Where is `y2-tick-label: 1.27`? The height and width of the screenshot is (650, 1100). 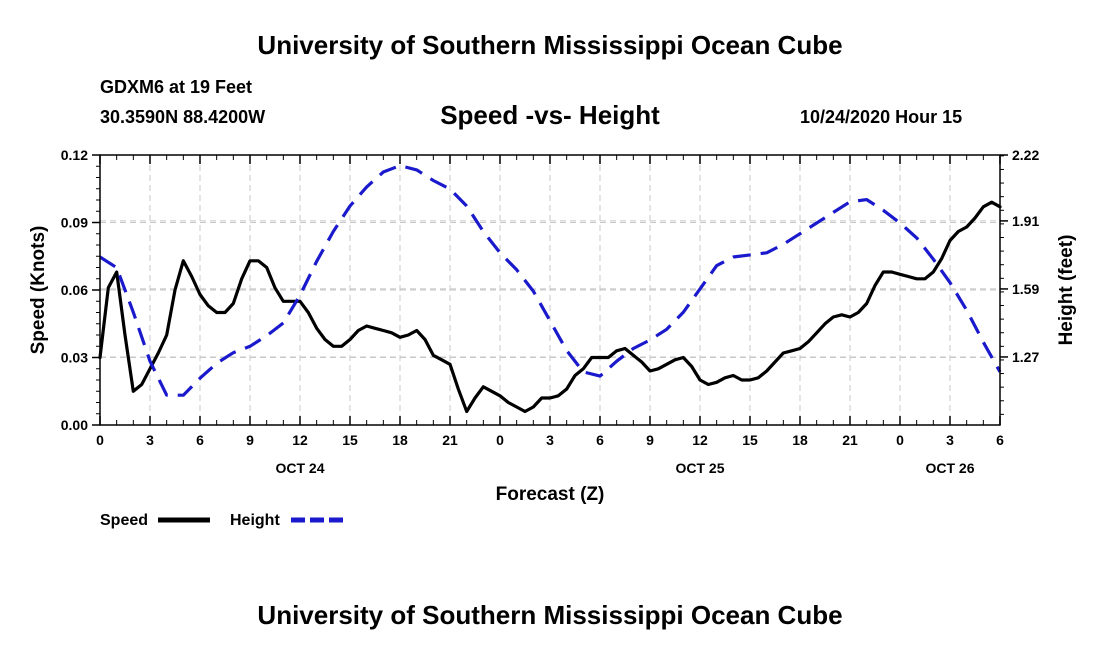 y2-tick-label: 1.27 is located at coordinates (1025, 357).